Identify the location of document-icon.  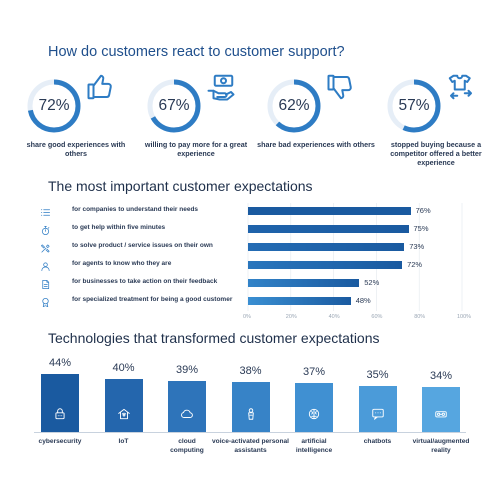
(45, 283).